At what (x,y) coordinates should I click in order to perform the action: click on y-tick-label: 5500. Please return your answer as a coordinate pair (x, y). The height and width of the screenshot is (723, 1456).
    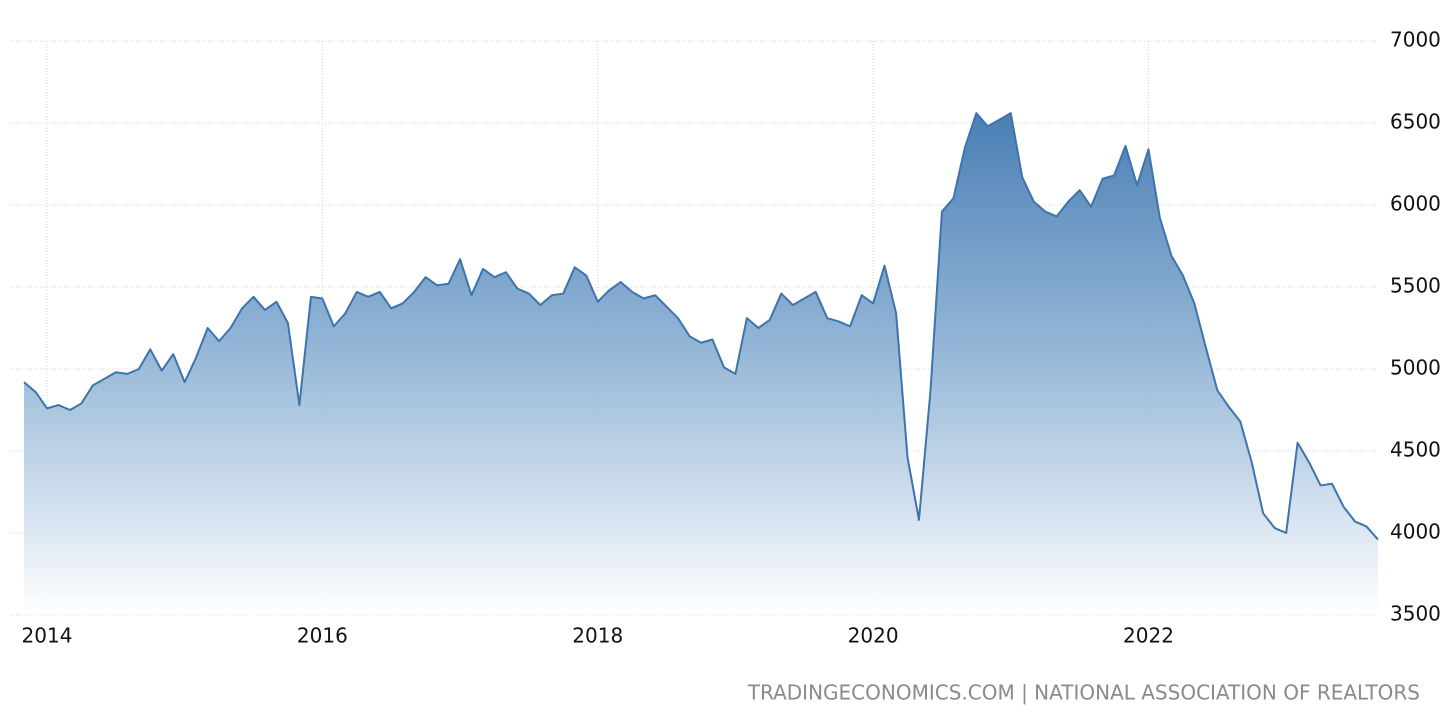
    Looking at the image, I should click on (1415, 286).